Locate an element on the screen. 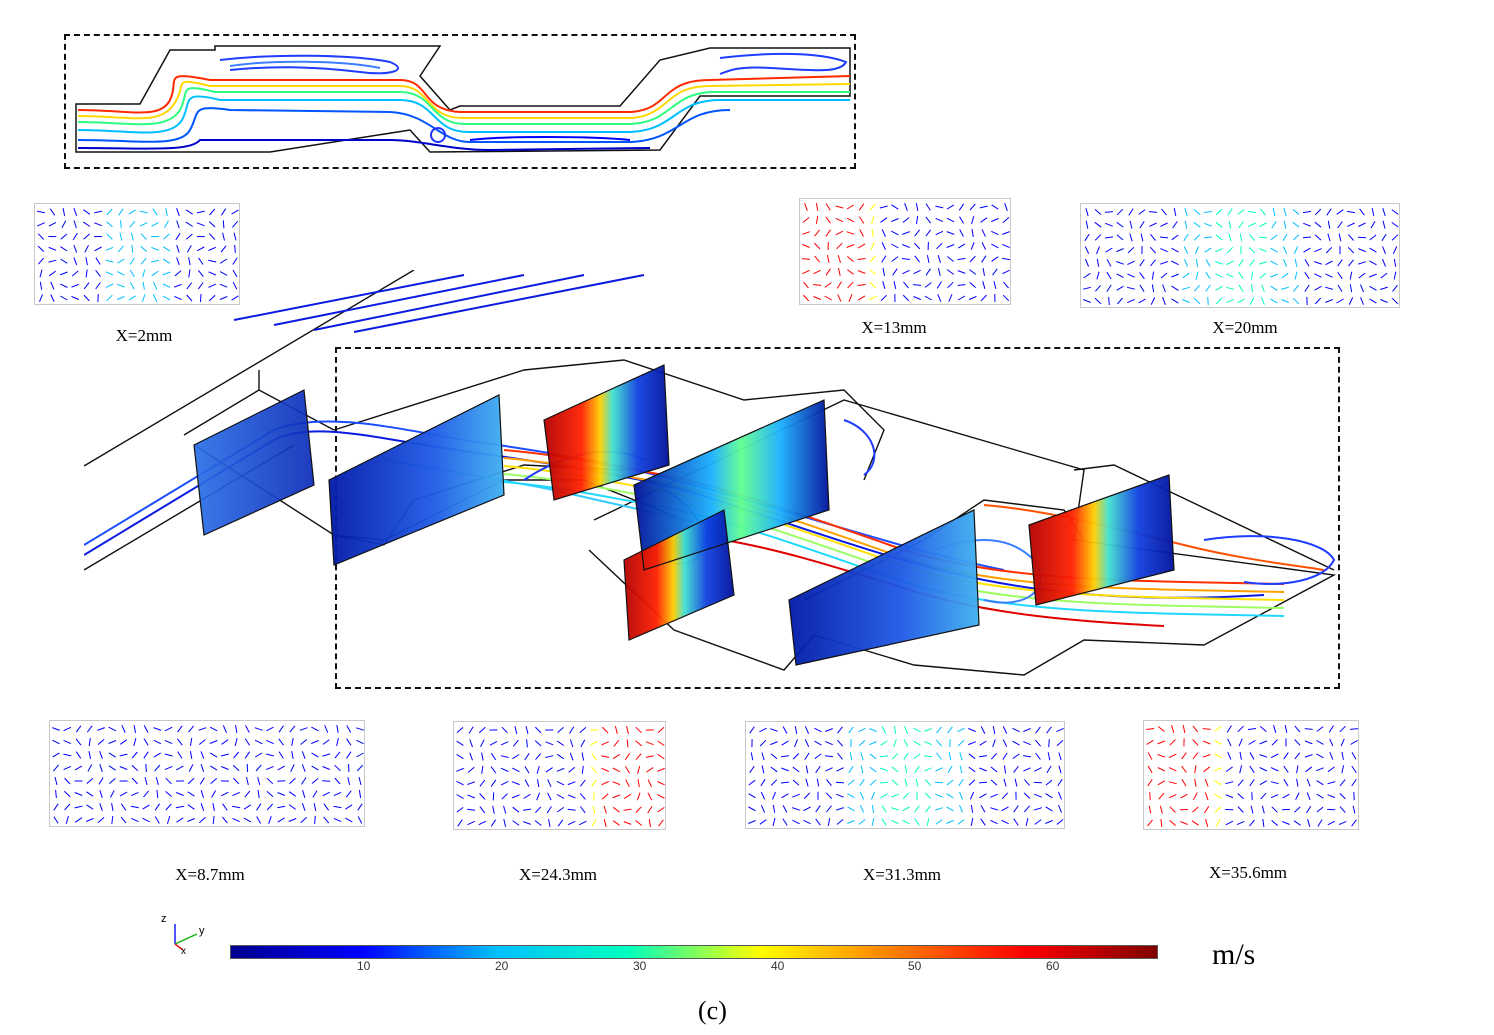 This screenshot has width=1494, height=1035. section-panel-x20 is located at coordinates (1240, 255).